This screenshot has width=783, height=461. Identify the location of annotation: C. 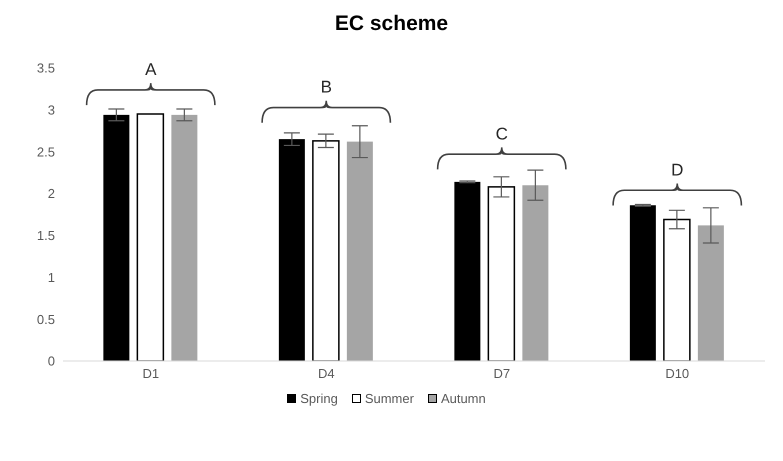
(502, 134).